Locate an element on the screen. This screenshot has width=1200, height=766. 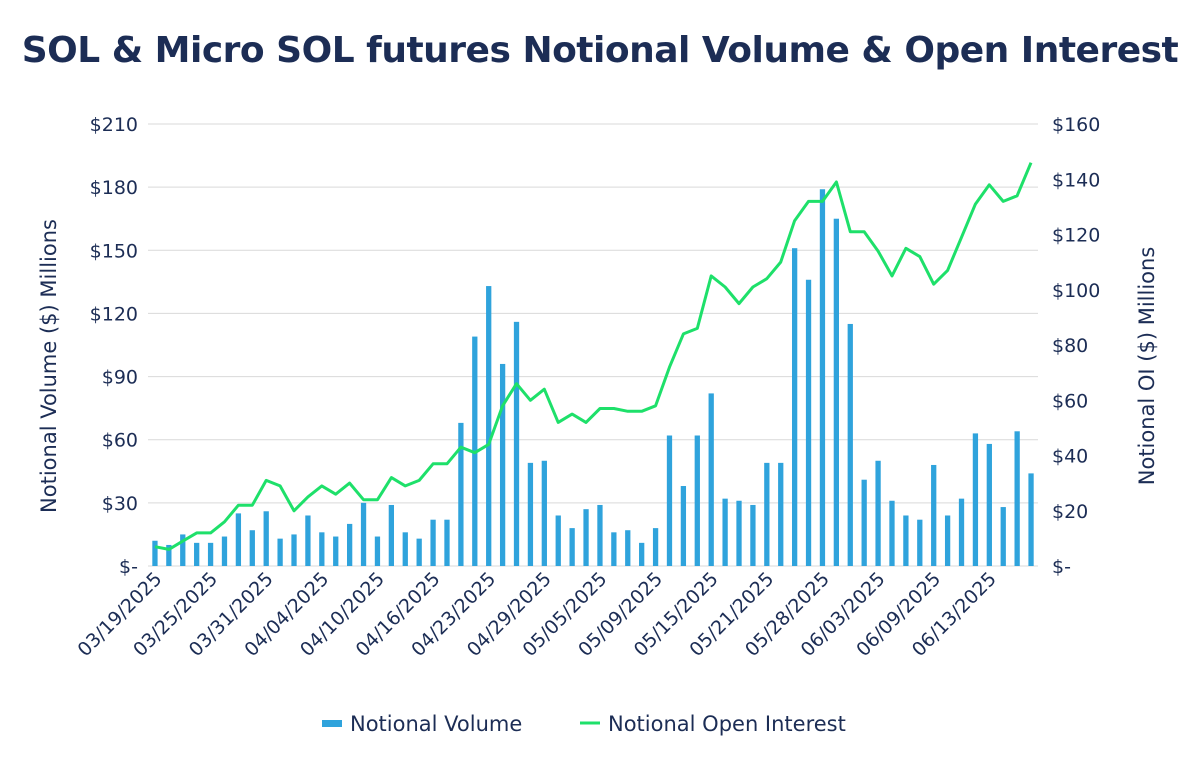
y-left-tick-label: $60 is located at coordinates (120, 441).